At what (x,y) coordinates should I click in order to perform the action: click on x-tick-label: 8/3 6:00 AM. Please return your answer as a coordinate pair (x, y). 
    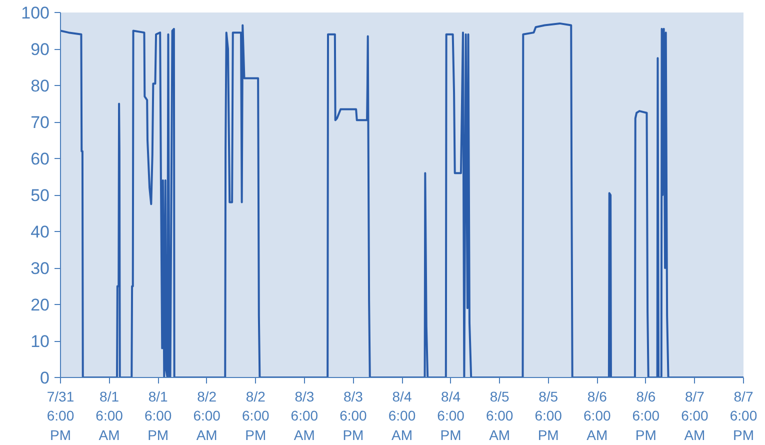
    Looking at the image, I should click on (304, 415).